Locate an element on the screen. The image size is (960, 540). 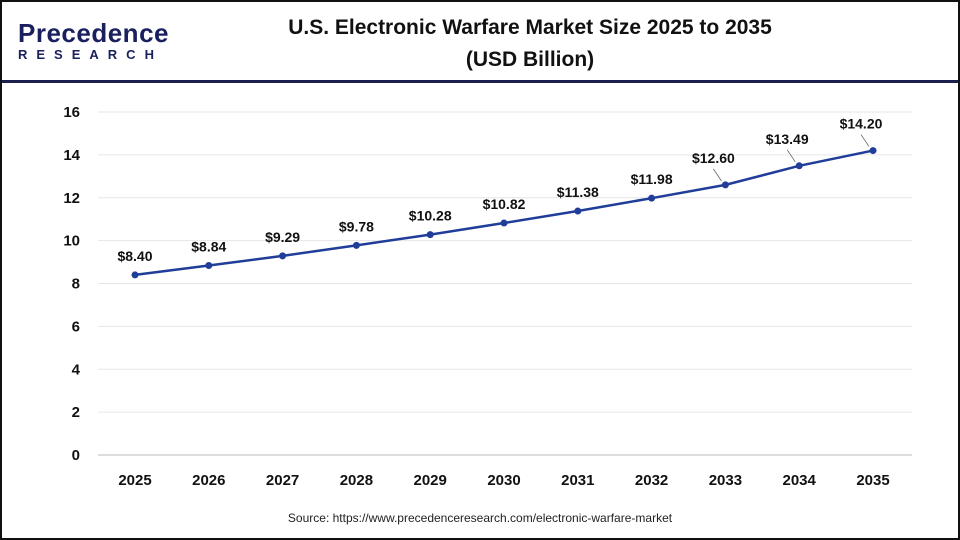
data-label: $14.20 is located at coordinates (861, 124).